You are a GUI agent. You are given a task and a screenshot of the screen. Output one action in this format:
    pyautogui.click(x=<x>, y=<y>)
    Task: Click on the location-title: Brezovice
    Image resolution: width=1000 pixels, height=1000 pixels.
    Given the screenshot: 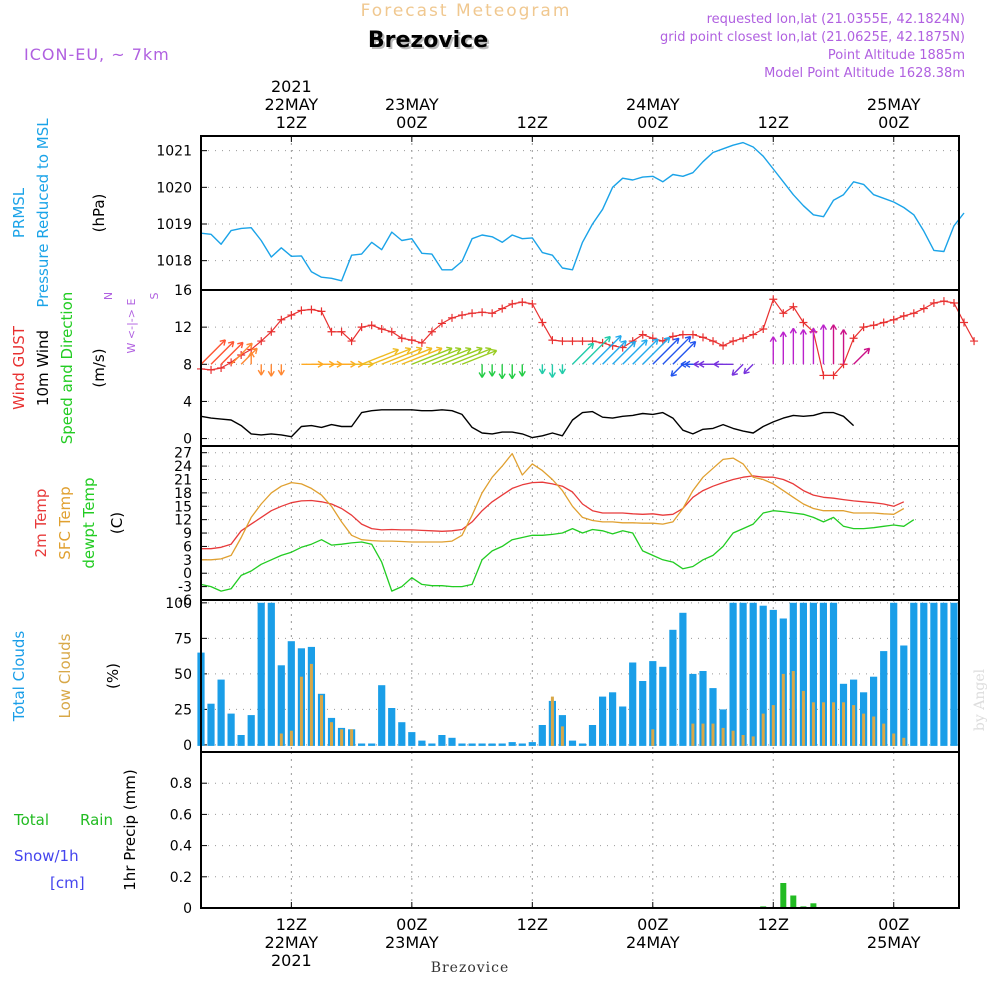 What is the action you would take?
    pyautogui.click(x=428, y=40)
    